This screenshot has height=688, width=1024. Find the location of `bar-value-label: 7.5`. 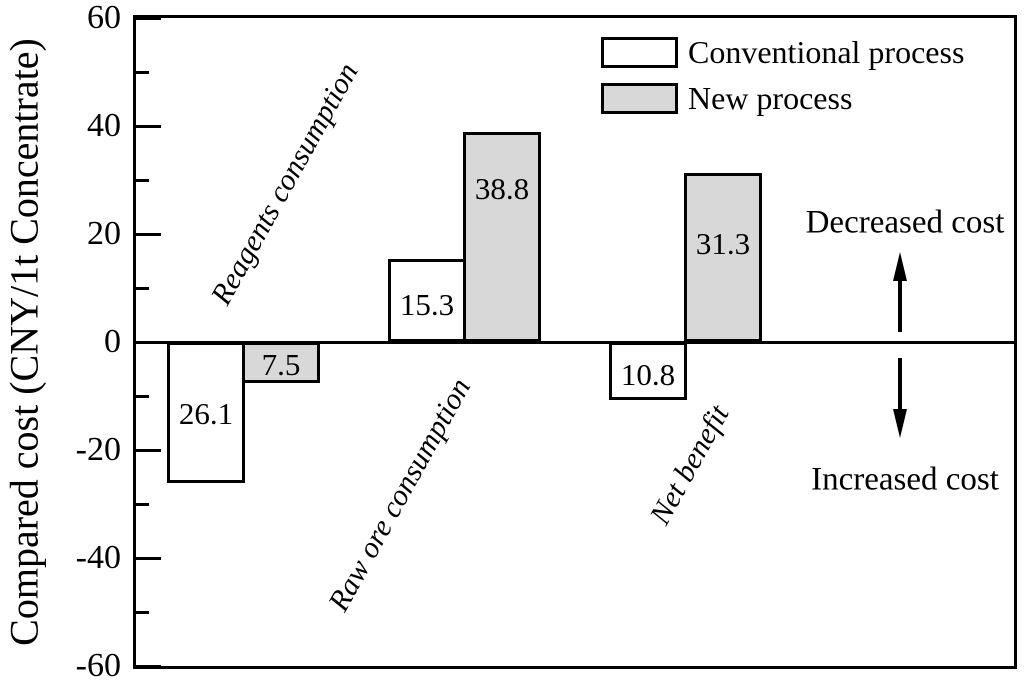

bar-value-label: 7.5 is located at coordinates (281, 364).